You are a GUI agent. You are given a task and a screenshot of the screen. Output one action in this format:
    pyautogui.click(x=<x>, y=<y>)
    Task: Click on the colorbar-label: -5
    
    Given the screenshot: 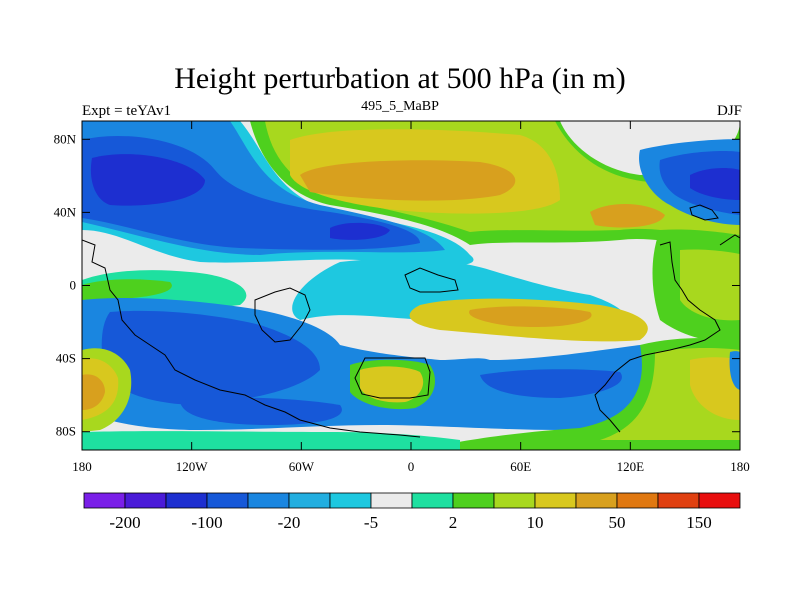 What is the action you would take?
    pyautogui.click(x=371, y=522)
    